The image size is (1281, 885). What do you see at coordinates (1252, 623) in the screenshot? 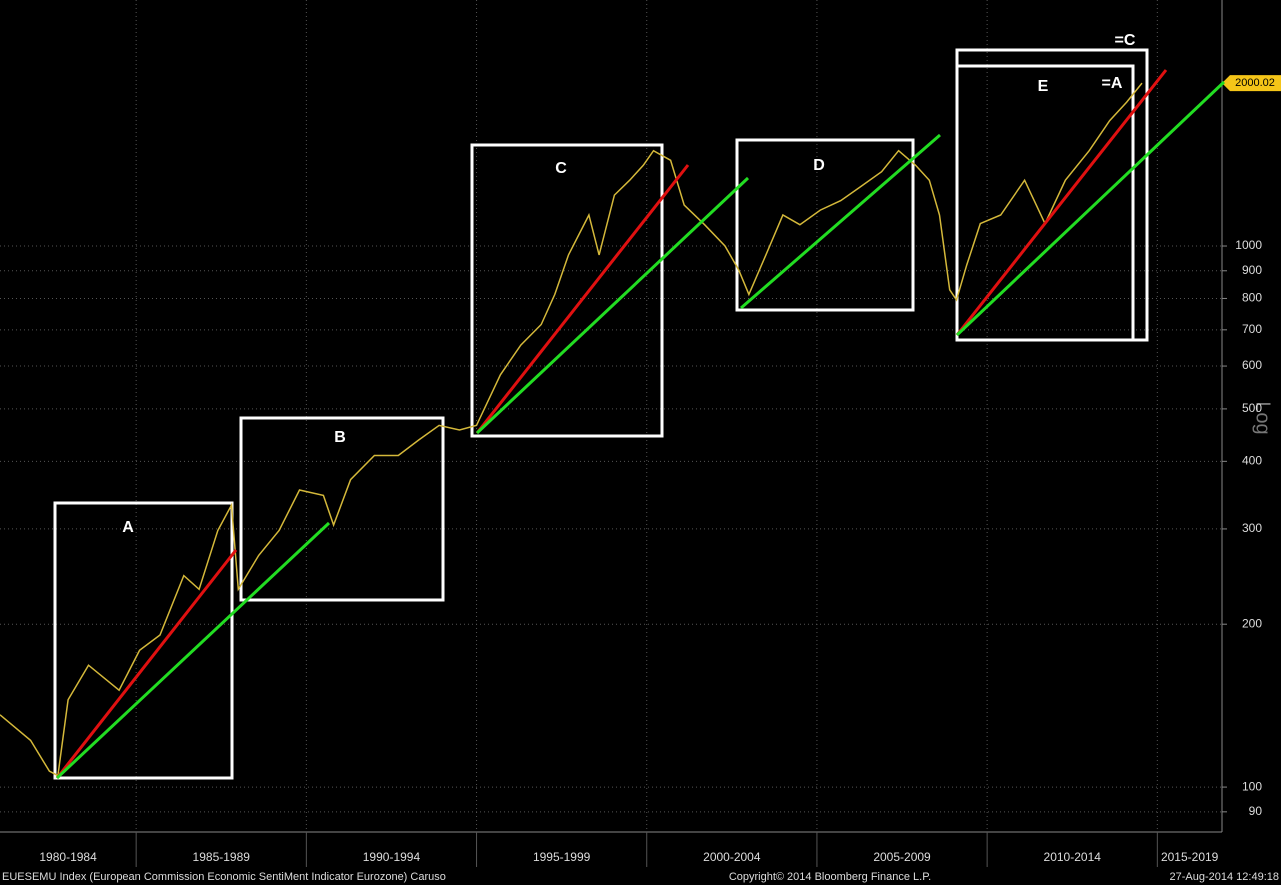
I see `y-tick-label: 200` at bounding box center [1252, 623].